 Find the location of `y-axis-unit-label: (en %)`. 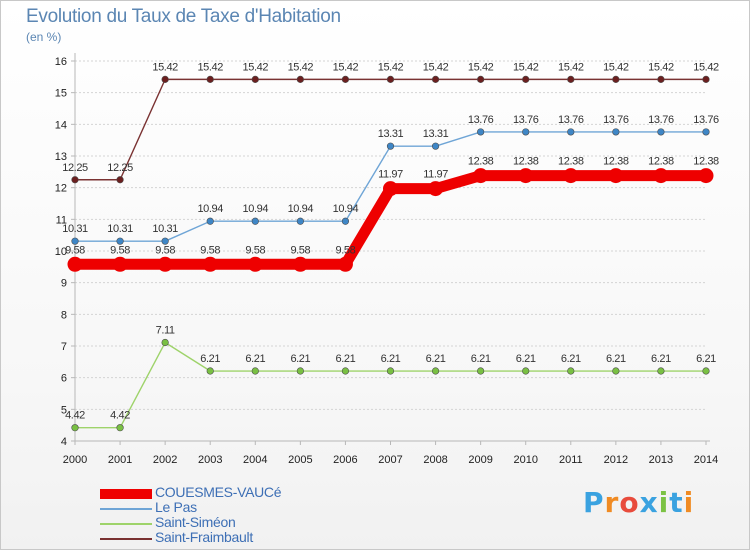

y-axis-unit-label: (en %) is located at coordinates (44, 37).